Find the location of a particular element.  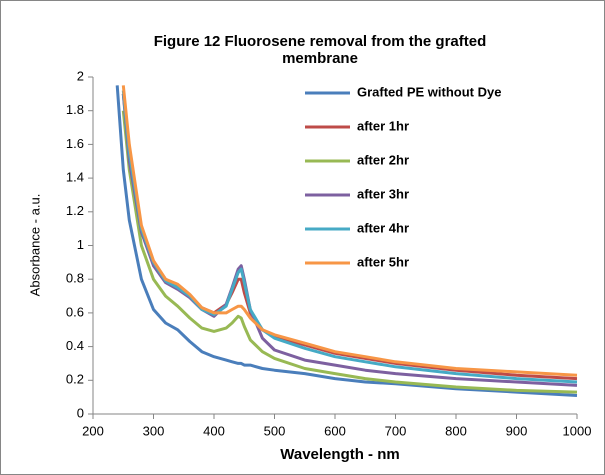

y-tick-label: 1 is located at coordinates (80, 244).